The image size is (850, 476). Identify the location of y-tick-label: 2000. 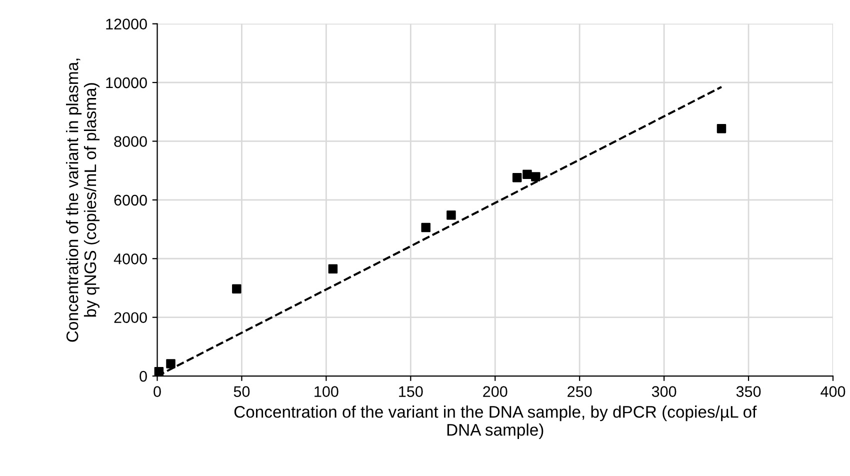
(130, 318).